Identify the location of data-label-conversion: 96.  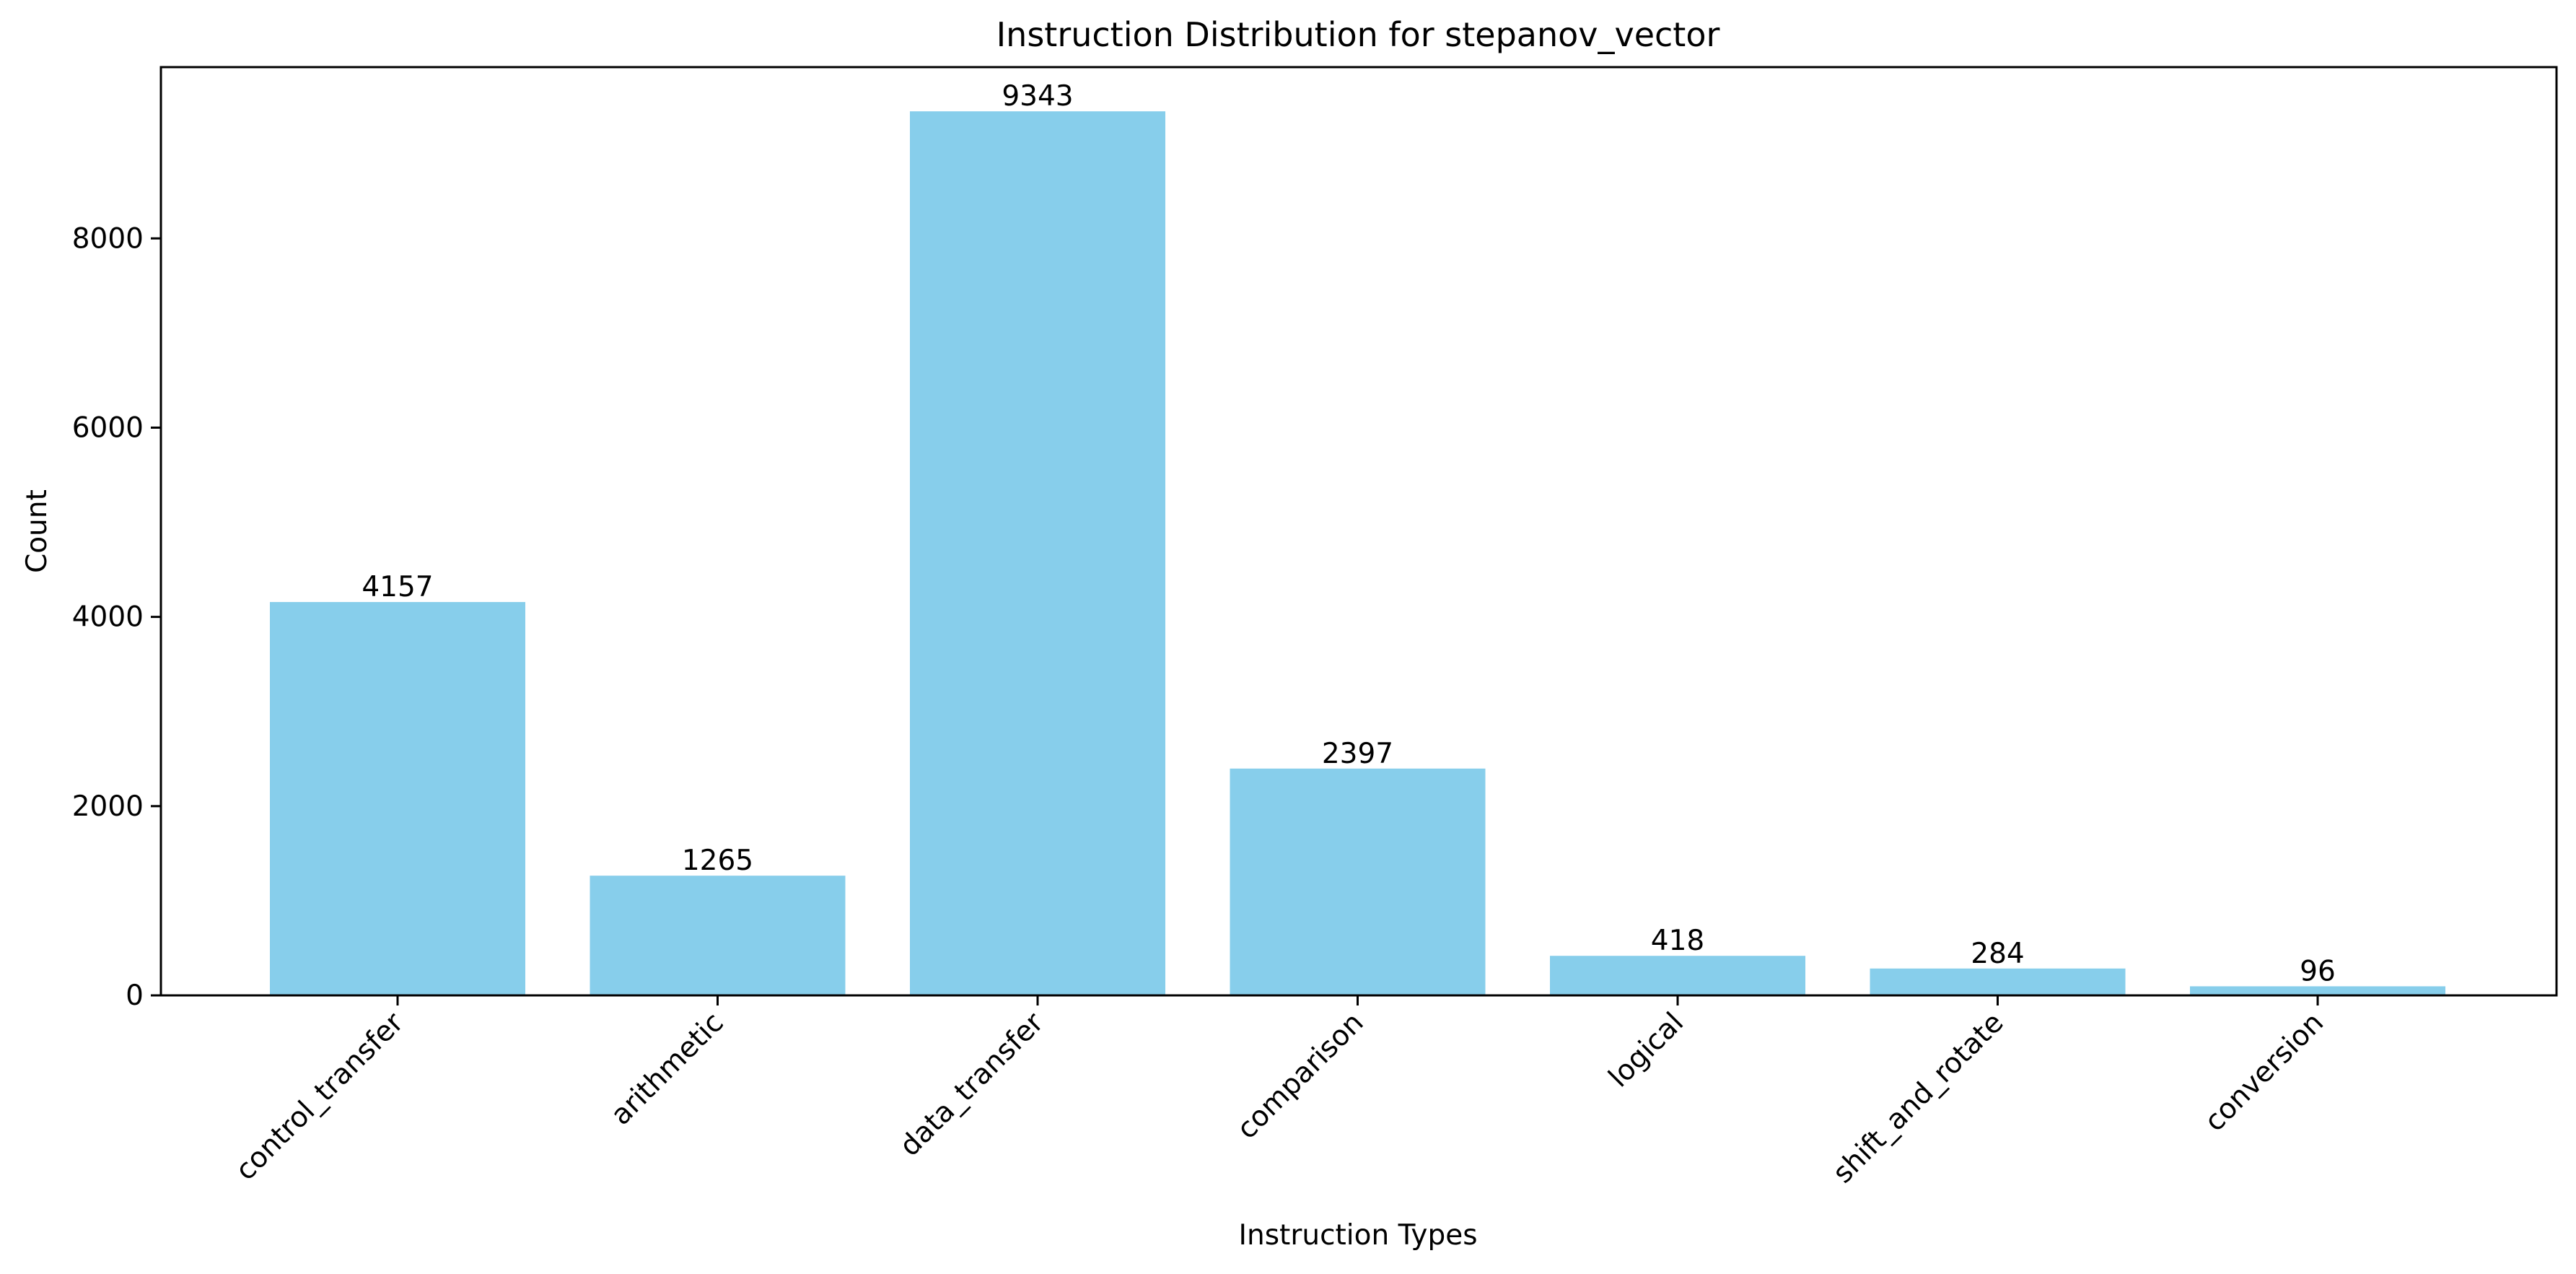
(2318, 971).